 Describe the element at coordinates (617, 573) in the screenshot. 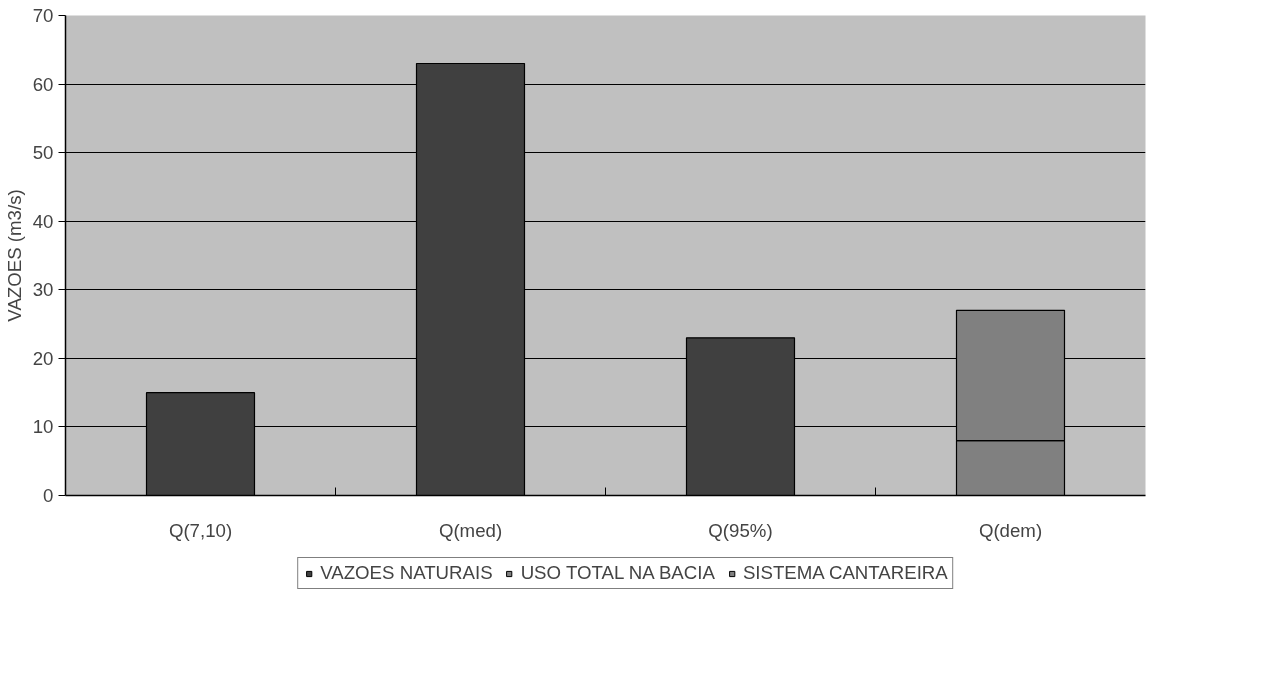

I see `legend-label: USO TOTAL NA BACIA` at that location.